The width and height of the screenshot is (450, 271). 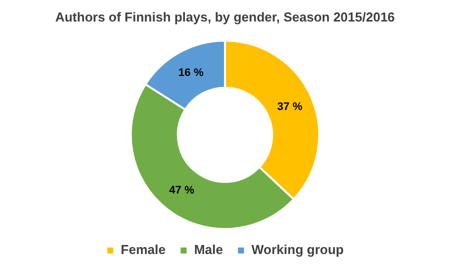 I want to click on legend-label: Female, so click(x=143, y=250).